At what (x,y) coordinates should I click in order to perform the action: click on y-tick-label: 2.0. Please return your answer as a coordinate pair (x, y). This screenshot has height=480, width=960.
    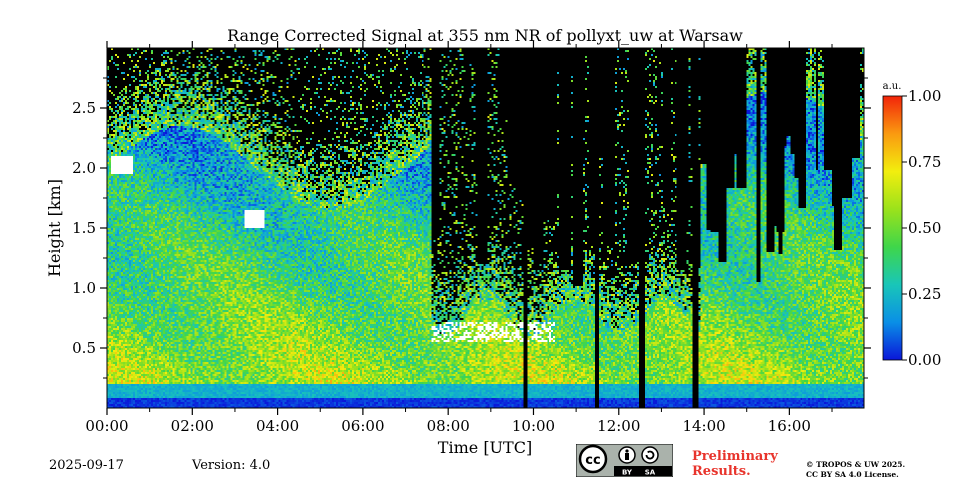
    Looking at the image, I should click on (84, 168).